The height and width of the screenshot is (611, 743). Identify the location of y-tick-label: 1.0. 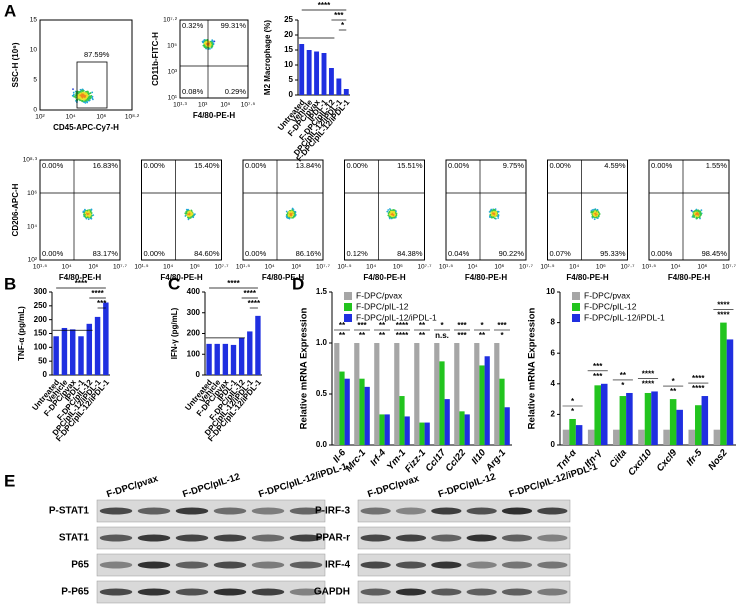
(322, 342).